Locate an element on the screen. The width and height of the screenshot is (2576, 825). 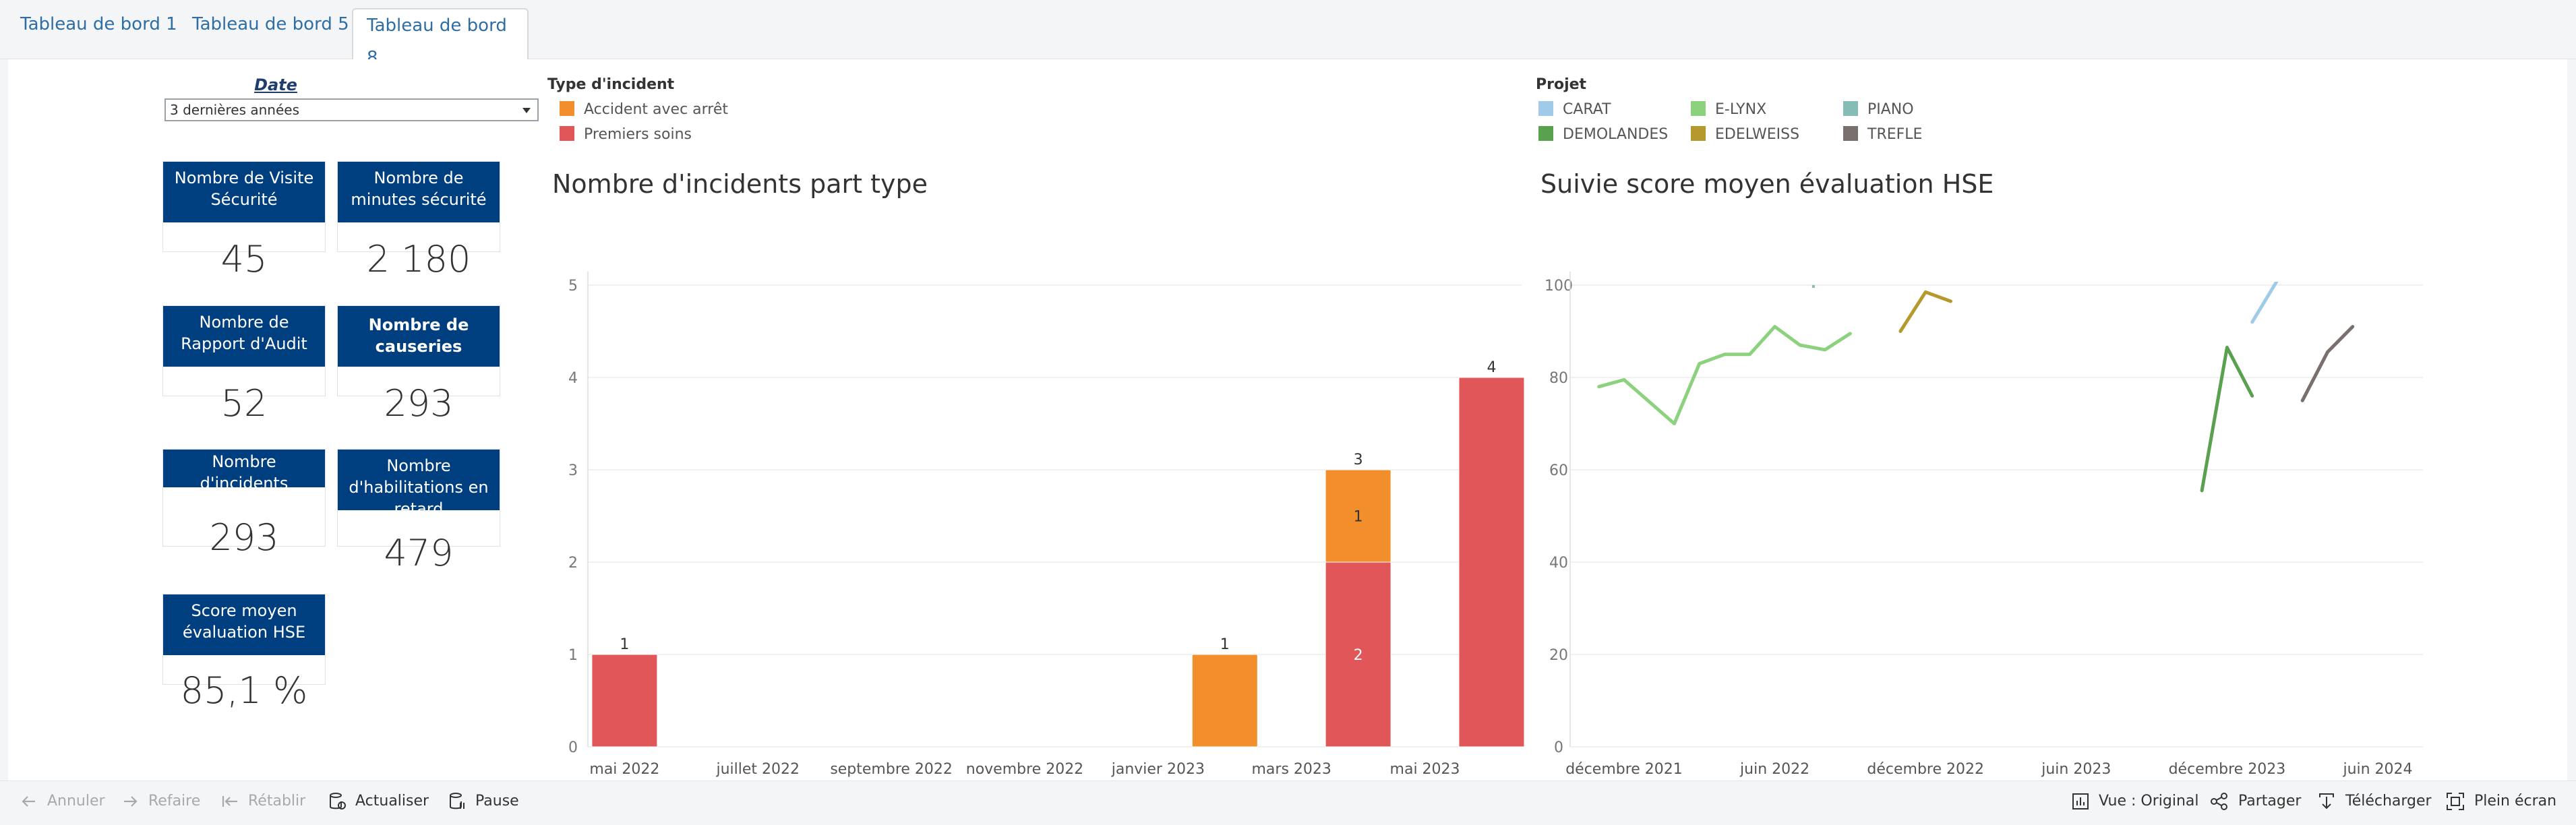
redo-button: Refaire is located at coordinates (160, 803).